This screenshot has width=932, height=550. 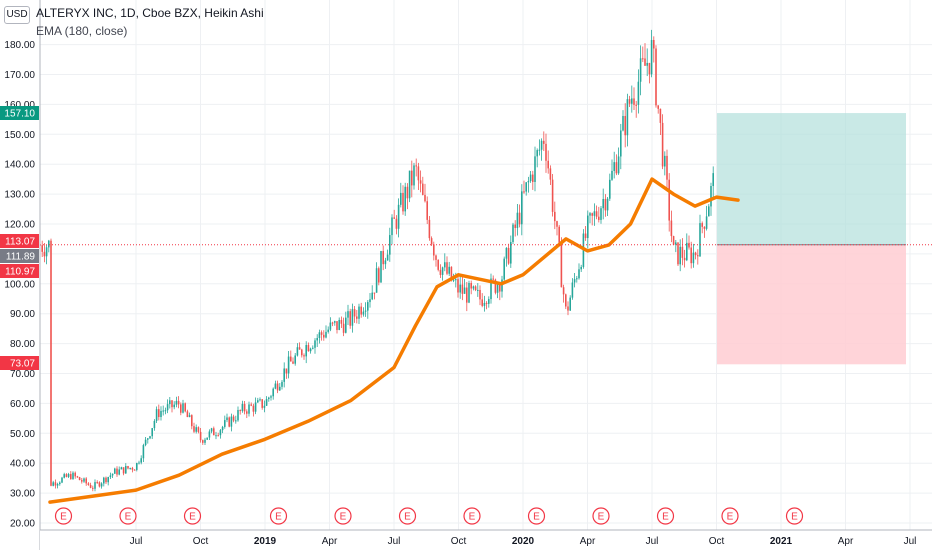 I want to click on x-tick-label: 2019, so click(x=265, y=541).